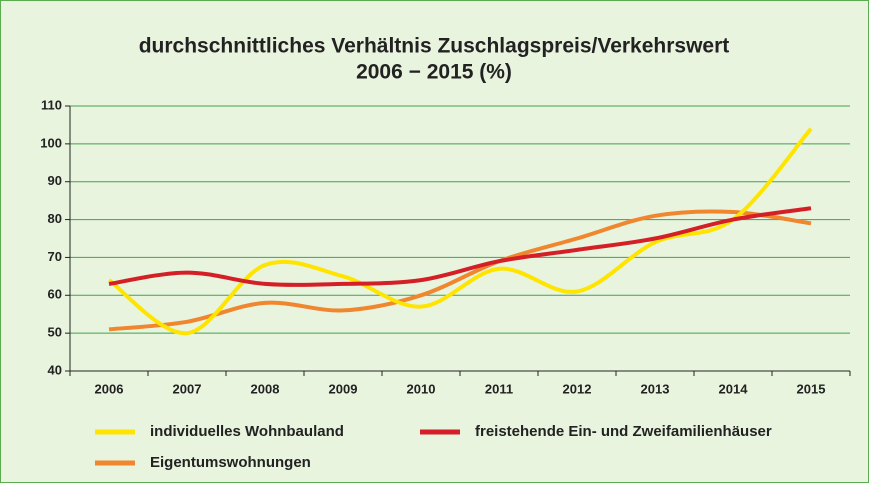 The width and height of the screenshot is (869, 483). Describe the element at coordinates (55, 369) in the screenshot. I see `y-tick-label: 40` at that location.